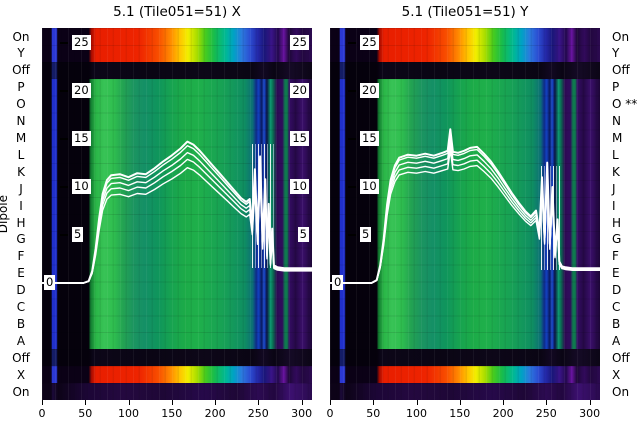 The width and height of the screenshot is (640, 440). What do you see at coordinates (615, 154) in the screenshot?
I see `row-label-right: L` at bounding box center [615, 154].